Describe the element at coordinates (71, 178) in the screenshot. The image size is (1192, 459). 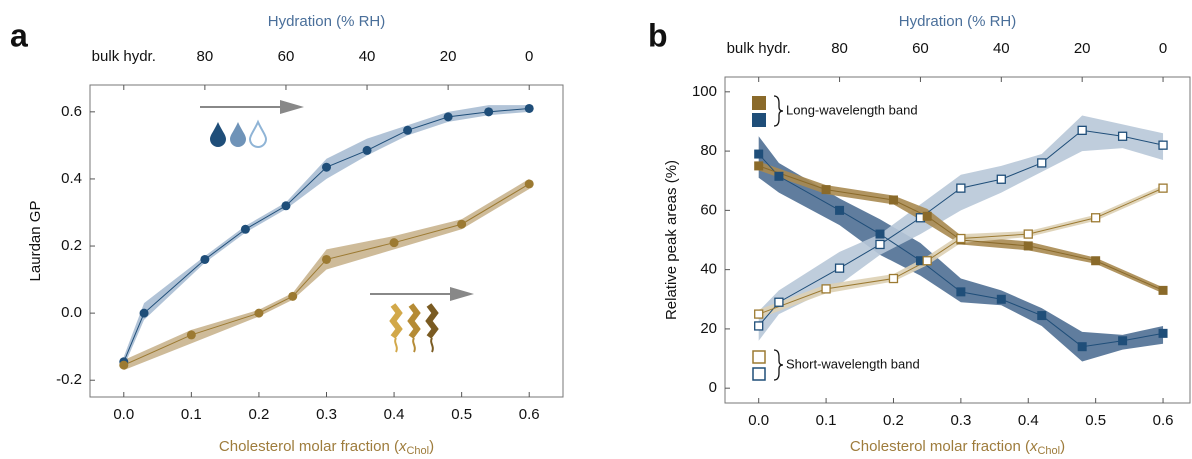
I see `y-tick-label: 0.4` at that location.